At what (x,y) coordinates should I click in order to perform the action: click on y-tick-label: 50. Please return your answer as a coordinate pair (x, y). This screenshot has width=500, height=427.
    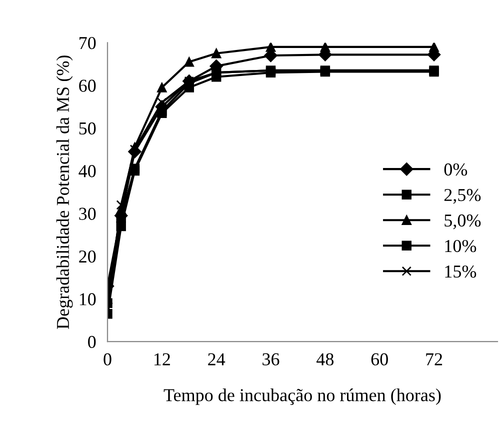
    Looking at the image, I should click on (87, 128).